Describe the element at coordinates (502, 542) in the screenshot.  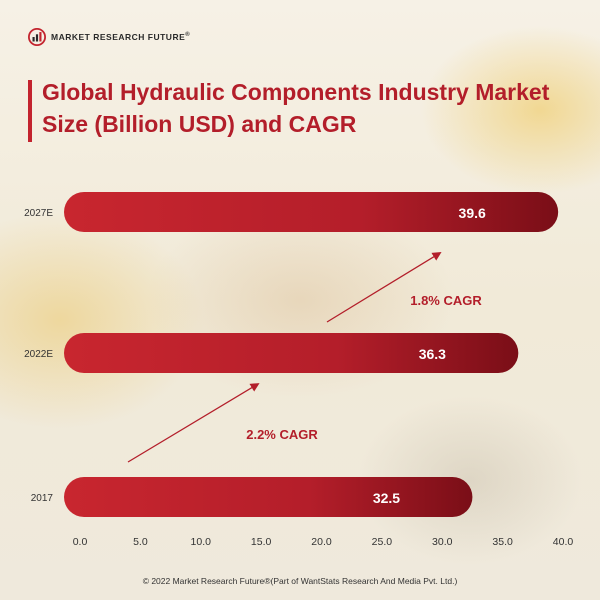
I see `x-tick-label: 35.0` at that location.